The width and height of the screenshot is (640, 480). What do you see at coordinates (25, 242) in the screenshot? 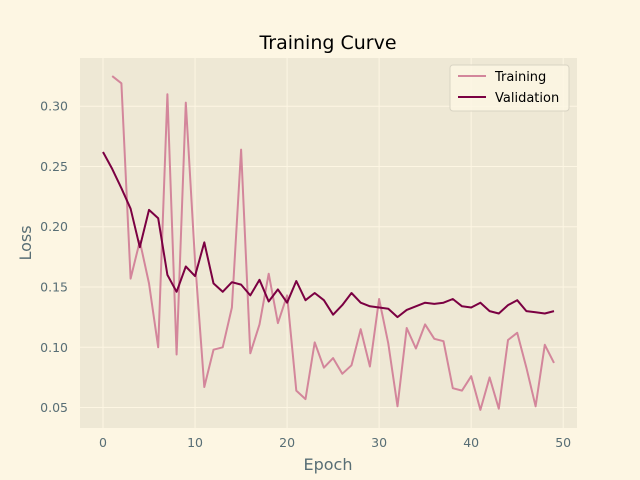
I see `y-axis-label: Loss` at bounding box center [25, 242].